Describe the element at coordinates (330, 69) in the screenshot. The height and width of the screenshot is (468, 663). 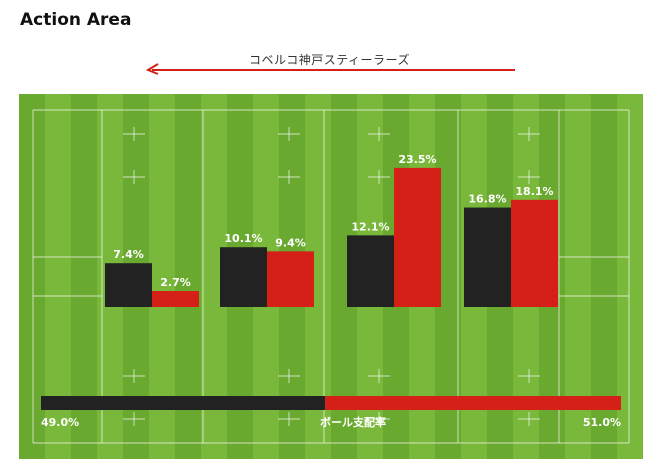
I see `attack-direction-arrow` at that location.